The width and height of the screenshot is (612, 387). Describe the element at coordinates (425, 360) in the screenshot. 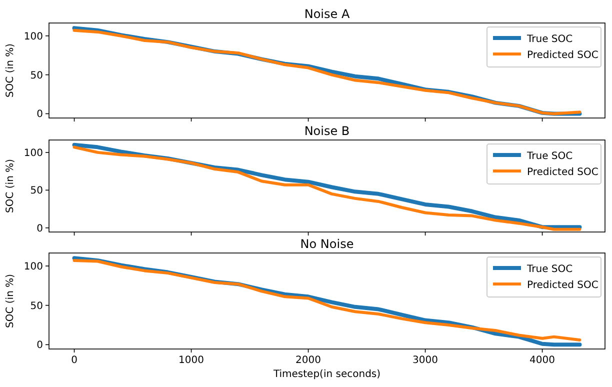

I see `x-tick-label: 3000` at that location.